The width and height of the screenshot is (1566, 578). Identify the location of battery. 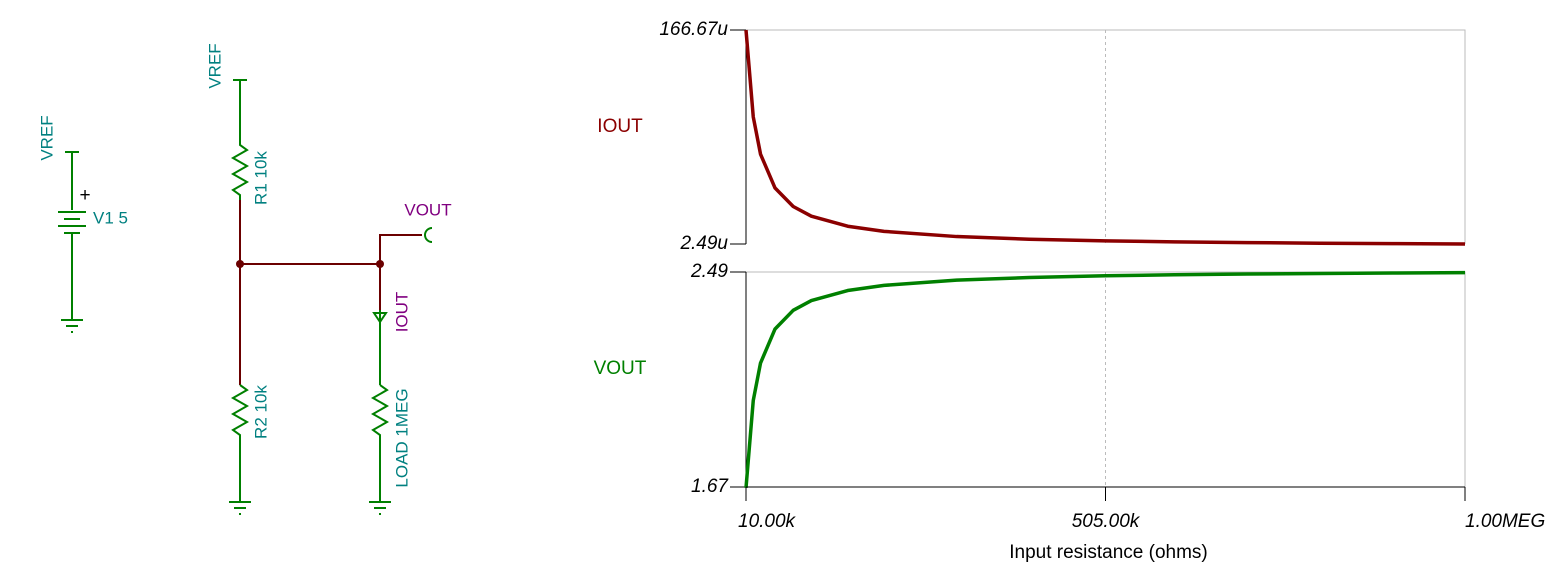
(72, 242).